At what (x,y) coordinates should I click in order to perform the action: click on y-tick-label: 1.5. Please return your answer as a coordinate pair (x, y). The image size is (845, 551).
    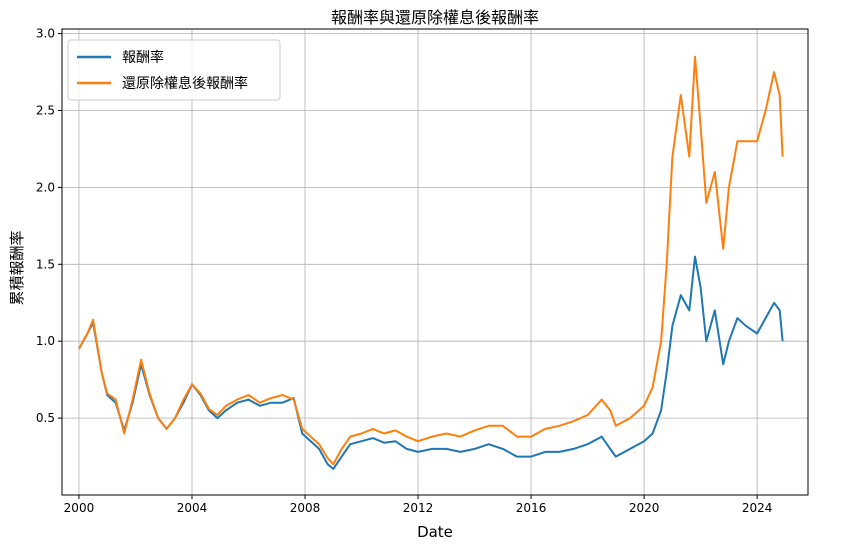
    Looking at the image, I should click on (45, 264).